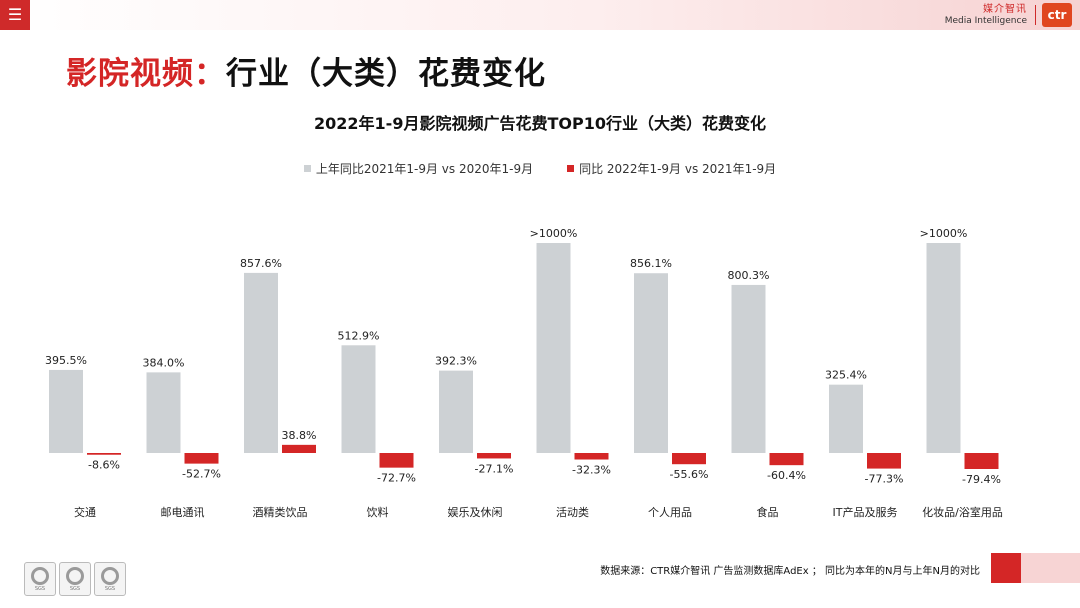 This screenshot has height=608, width=1080. I want to click on legend-swatch-2021, so click(307, 168).